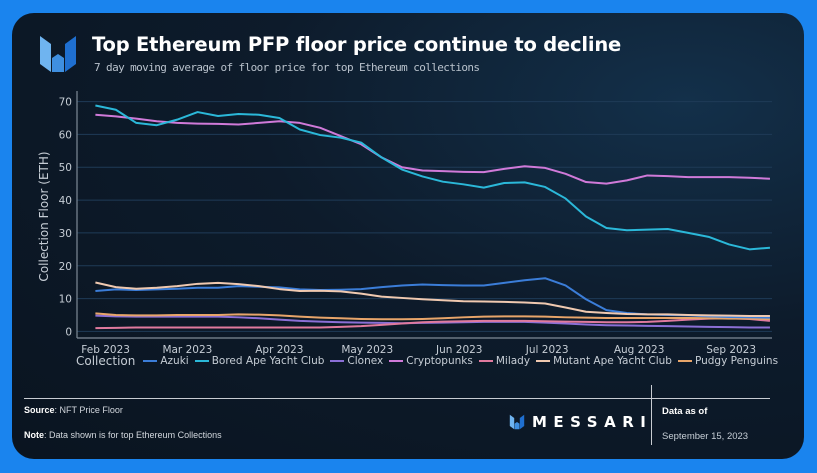 The width and height of the screenshot is (817, 473). I want to click on y-tick-label: 20, so click(65, 267).